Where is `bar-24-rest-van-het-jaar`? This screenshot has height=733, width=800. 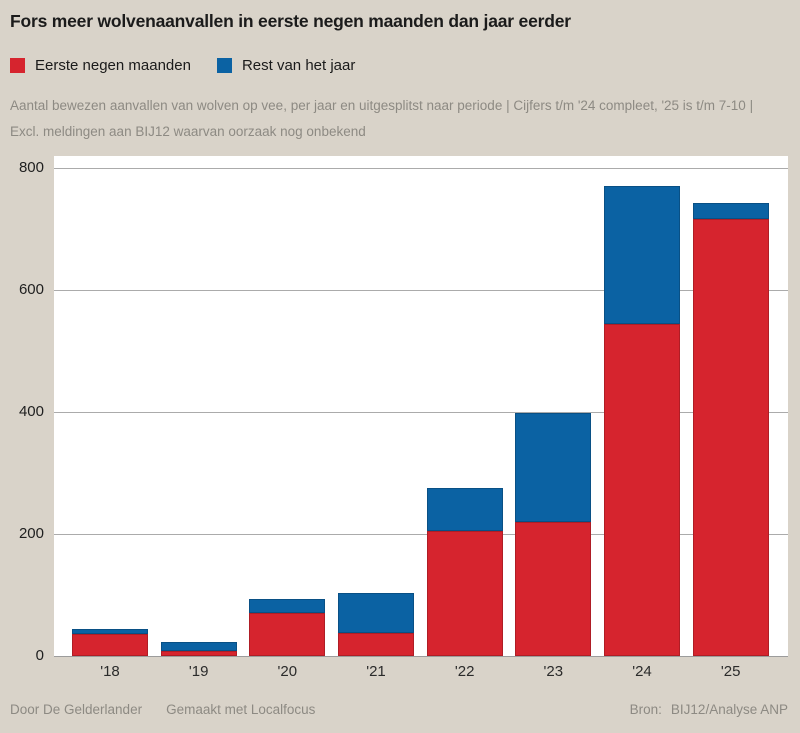
bar-24-rest-van-het-jaar is located at coordinates (642, 255).